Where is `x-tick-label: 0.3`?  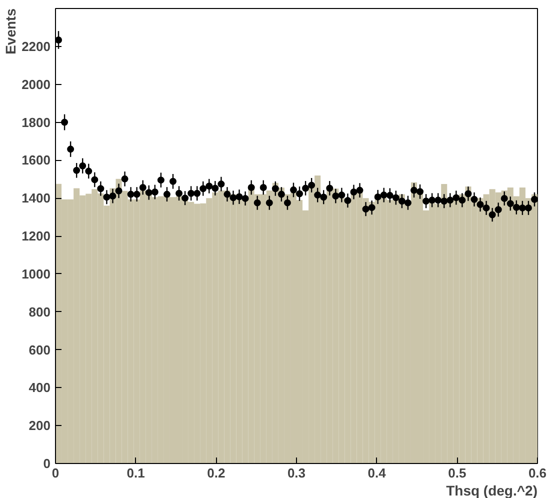
x-tick-label: 0.3 is located at coordinates (296, 473).